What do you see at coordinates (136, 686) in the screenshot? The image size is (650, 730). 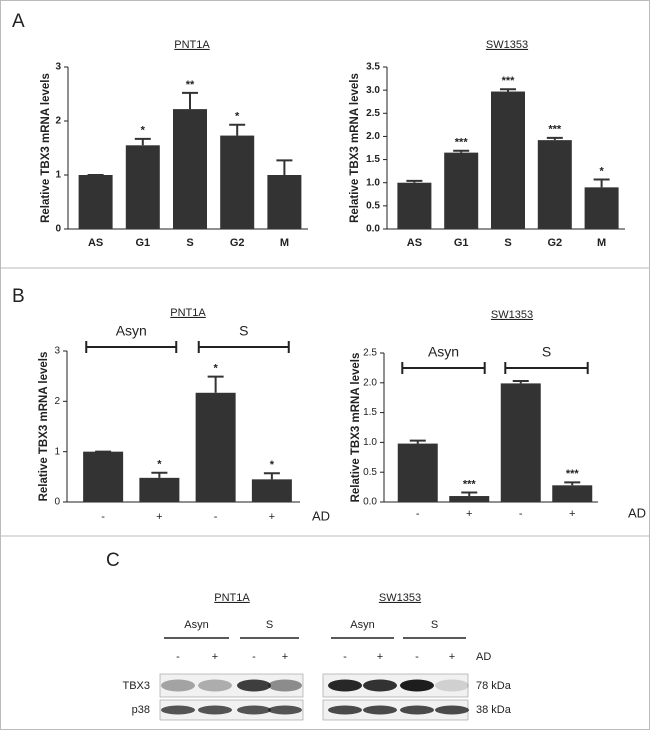 I see `row-label: TBX3` at bounding box center [136, 686].